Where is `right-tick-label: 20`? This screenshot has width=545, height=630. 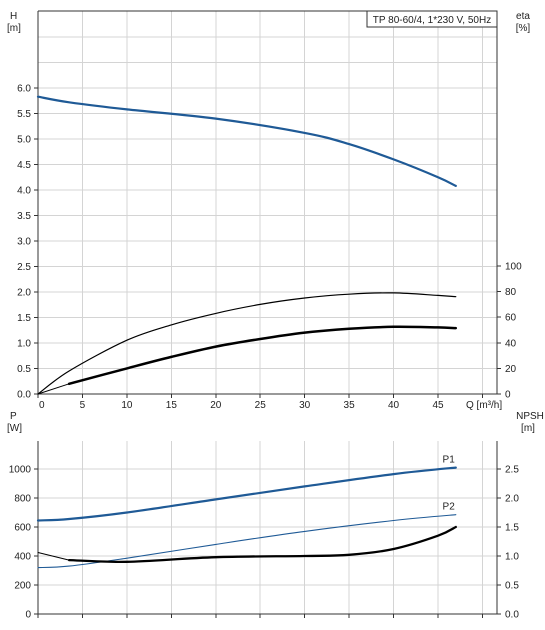 right-tick-label: 20 is located at coordinates (511, 369).